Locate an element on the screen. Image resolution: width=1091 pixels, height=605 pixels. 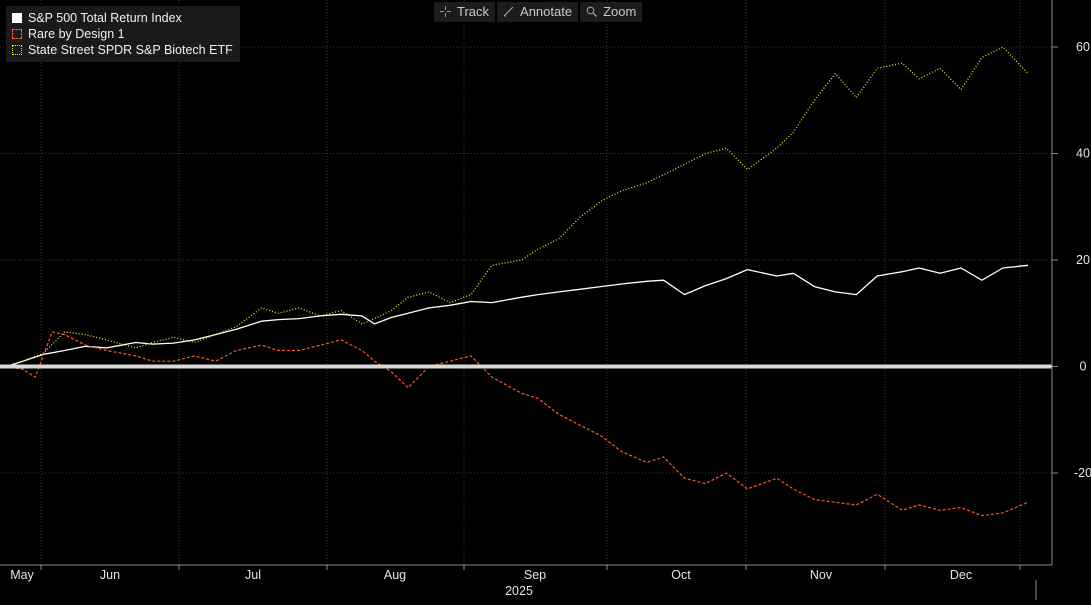
zoom-button: Zoom is located at coordinates (611, 12).